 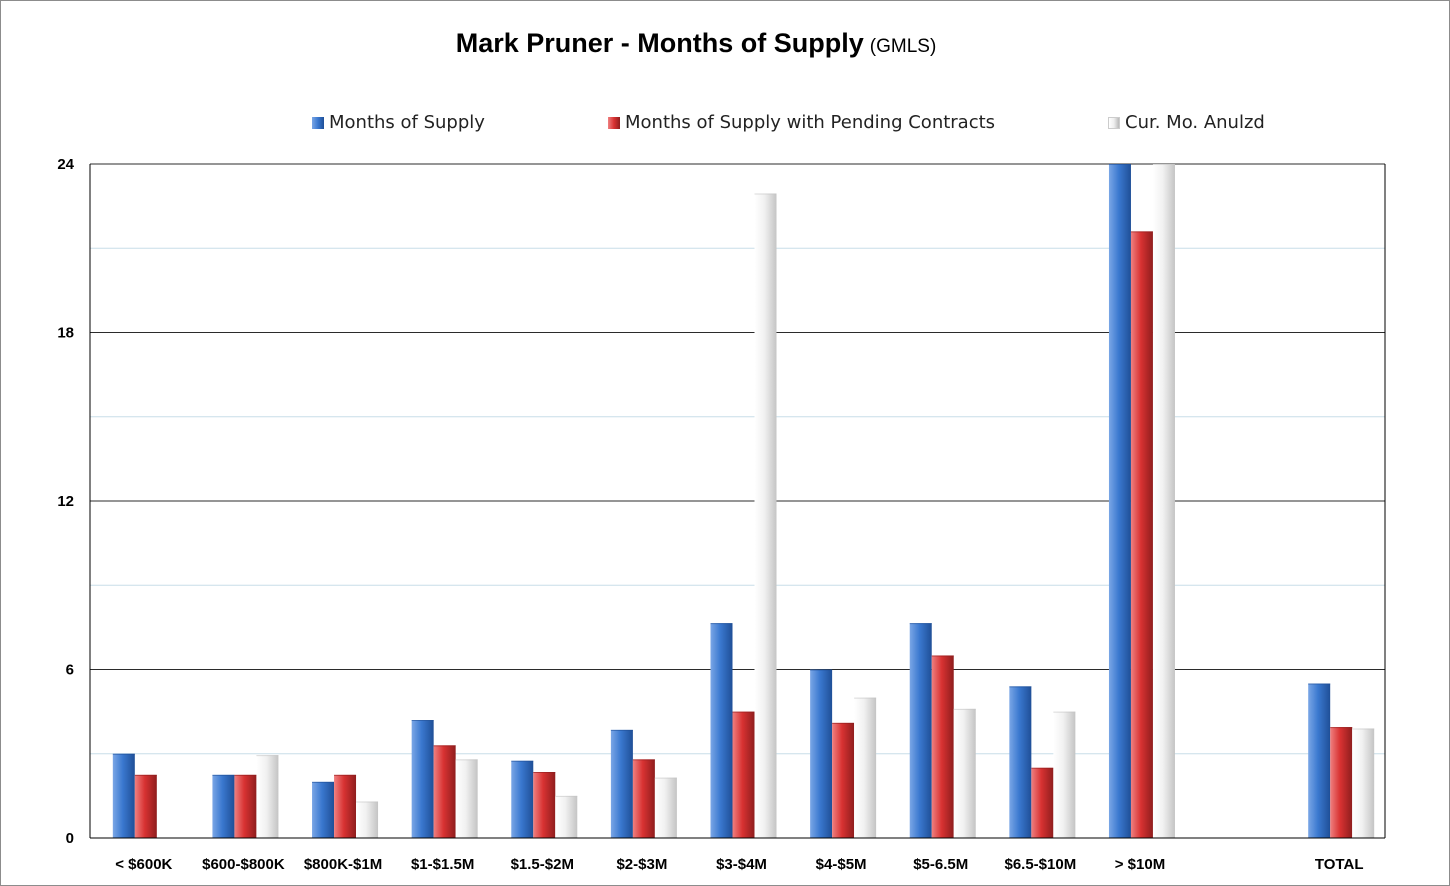 I want to click on x-tick-label: $5-6.5M, so click(x=940, y=864).